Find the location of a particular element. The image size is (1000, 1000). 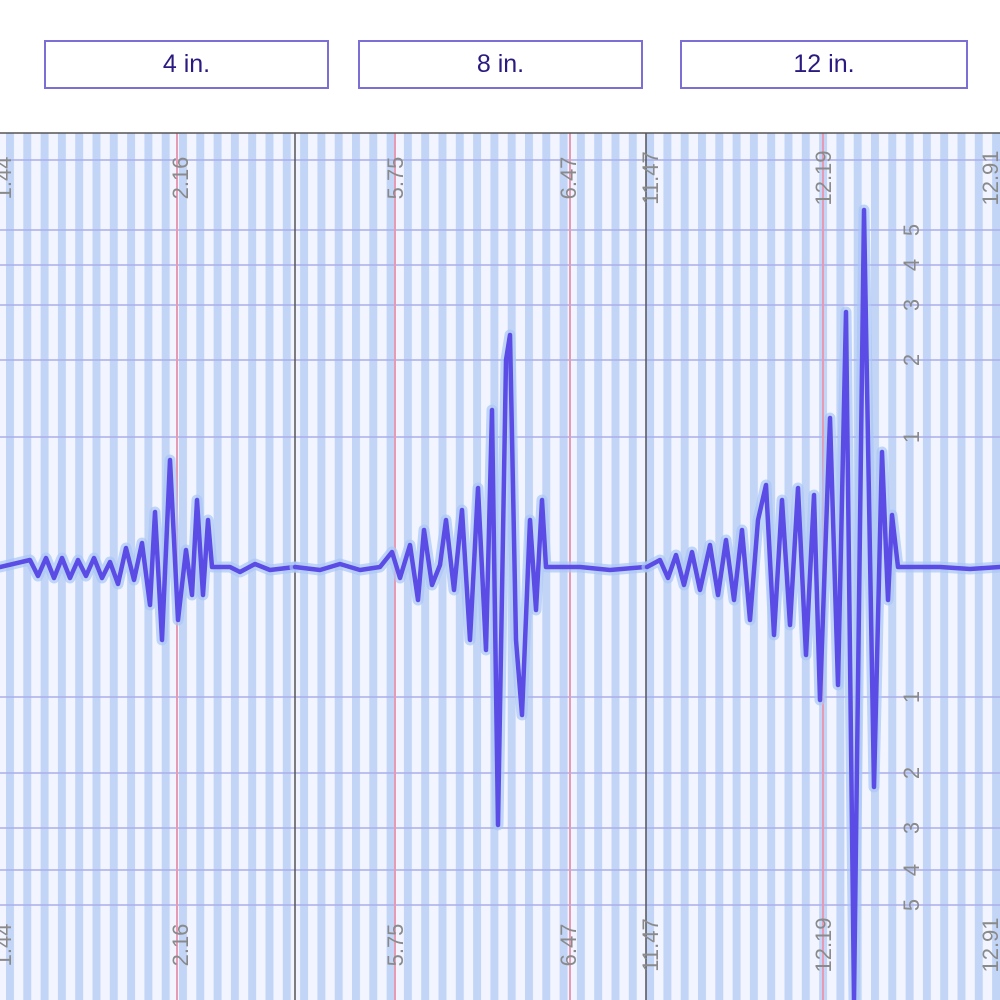

depth-button: 4 in. is located at coordinates (186, 64).